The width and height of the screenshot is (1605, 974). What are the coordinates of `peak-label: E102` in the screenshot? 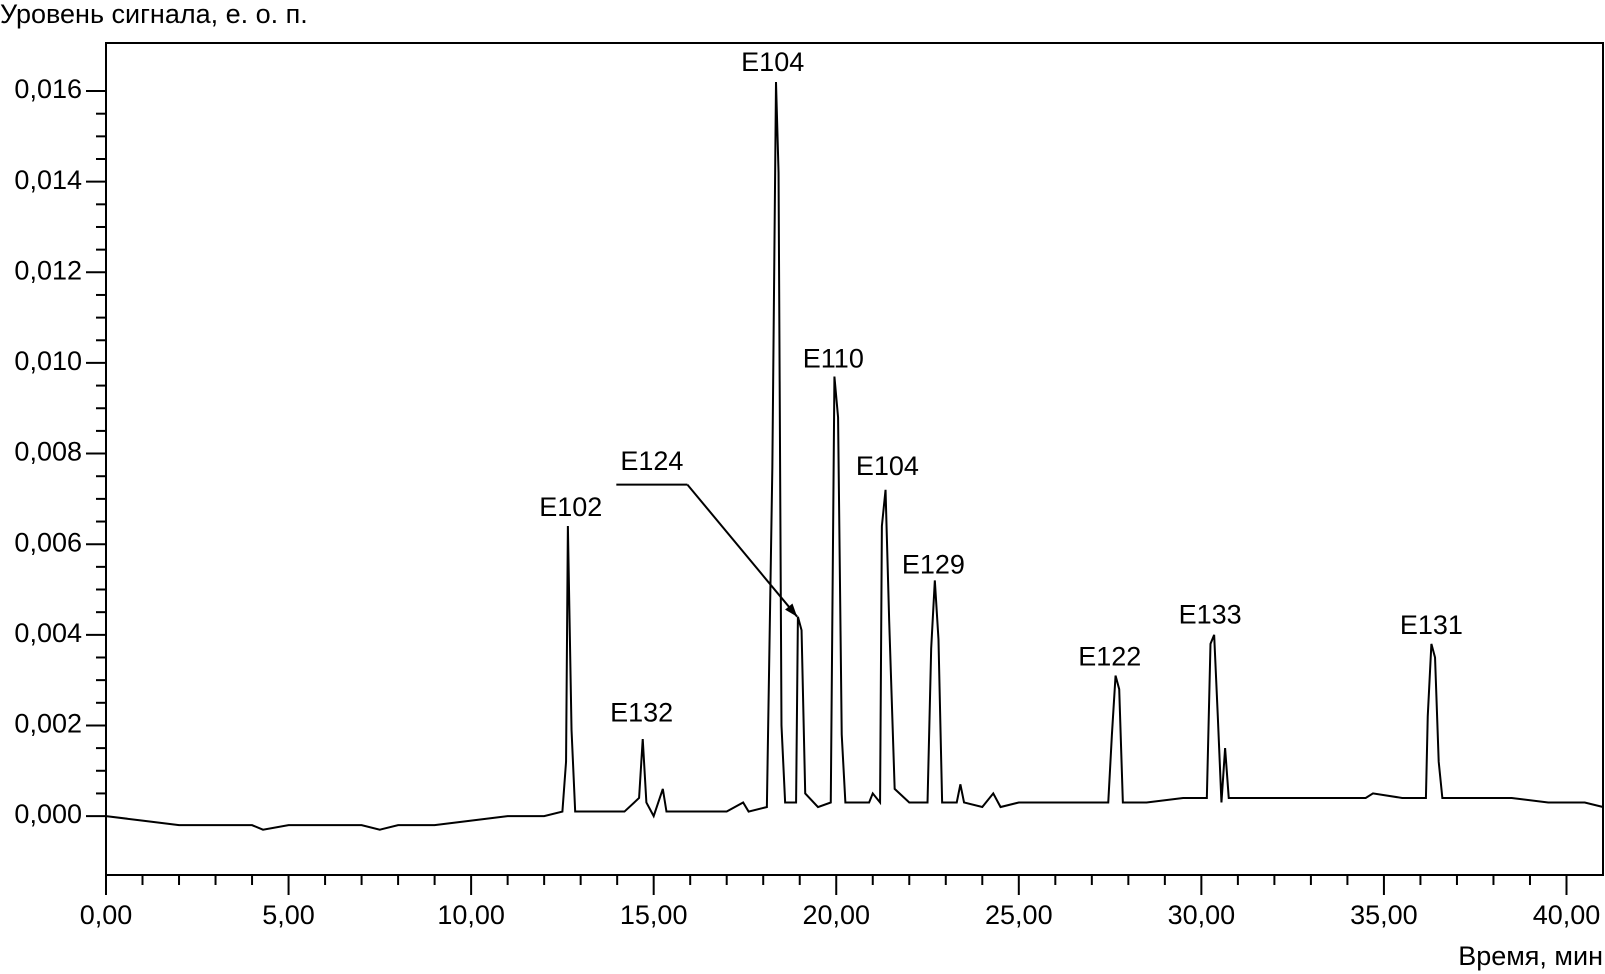 It's located at (570, 507).